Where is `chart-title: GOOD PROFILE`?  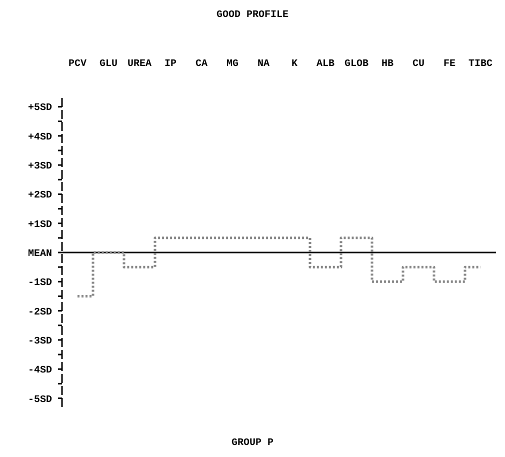 chart-title: GOOD PROFILE is located at coordinates (252, 15).